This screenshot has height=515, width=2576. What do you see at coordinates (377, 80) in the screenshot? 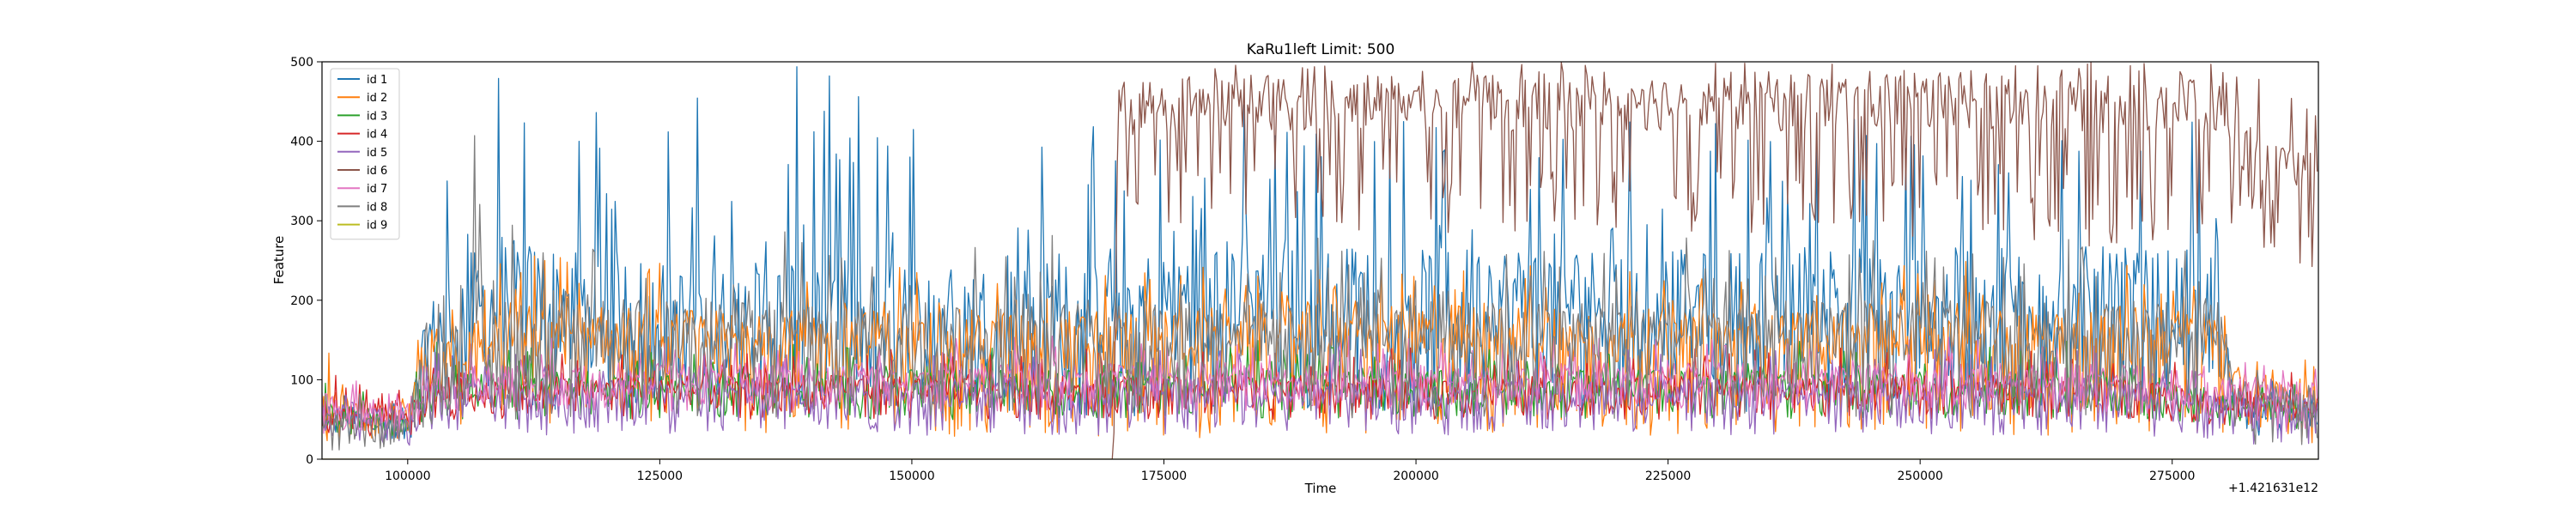
I see `legend-label: id 1` at bounding box center [377, 80].